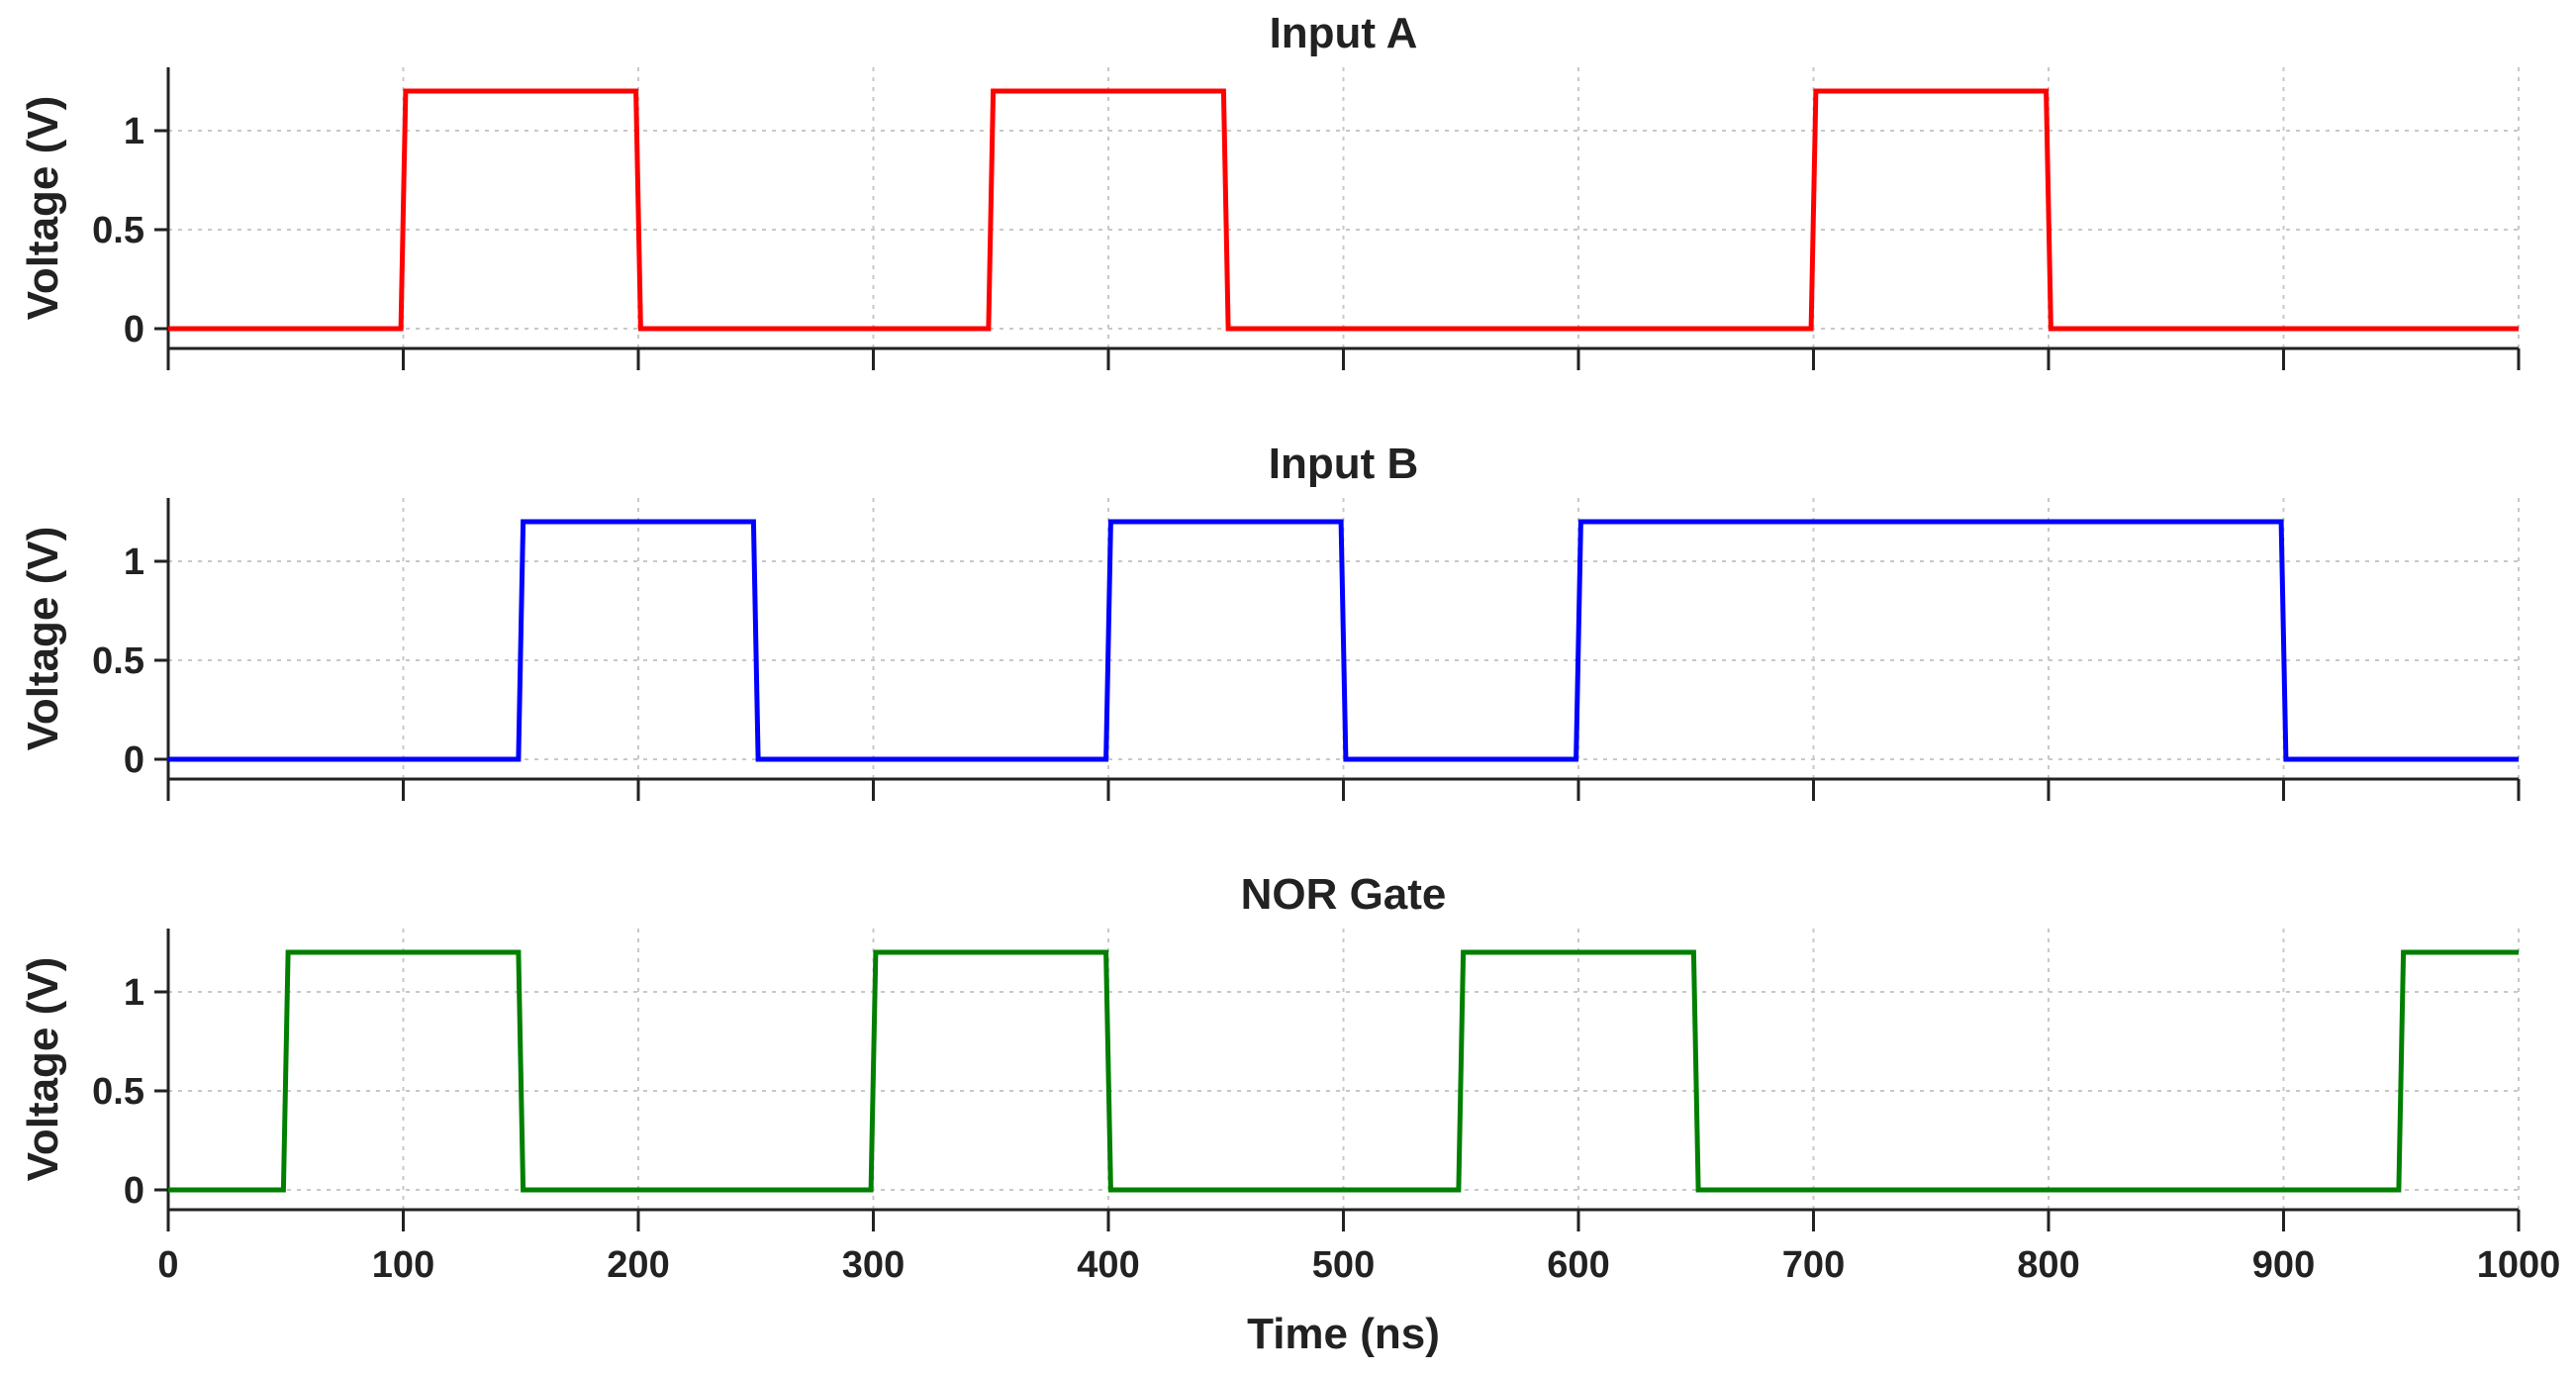  I want to click on x-tick-label: 100, so click(403, 1265).